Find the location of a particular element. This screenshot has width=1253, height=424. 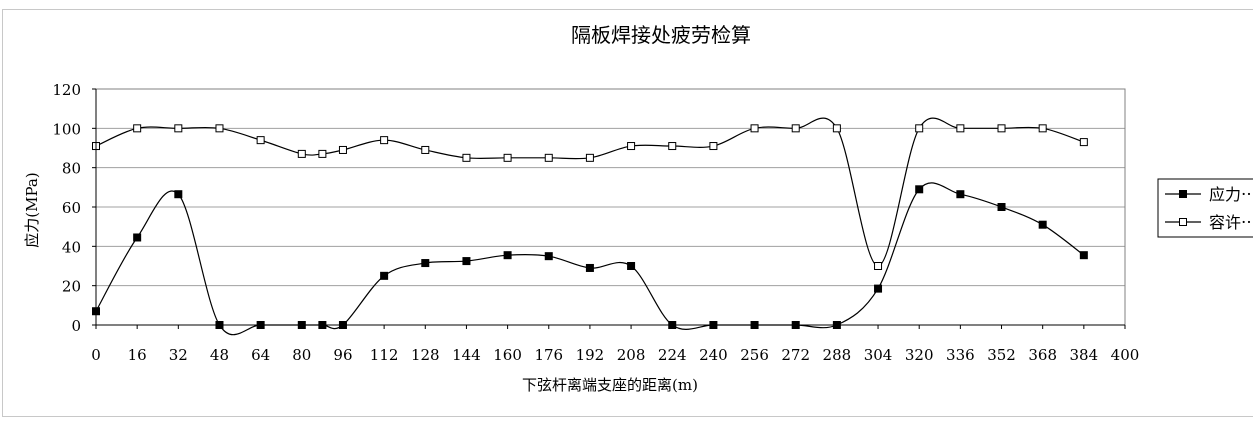

x-tick-label: 16 is located at coordinates (137, 355).